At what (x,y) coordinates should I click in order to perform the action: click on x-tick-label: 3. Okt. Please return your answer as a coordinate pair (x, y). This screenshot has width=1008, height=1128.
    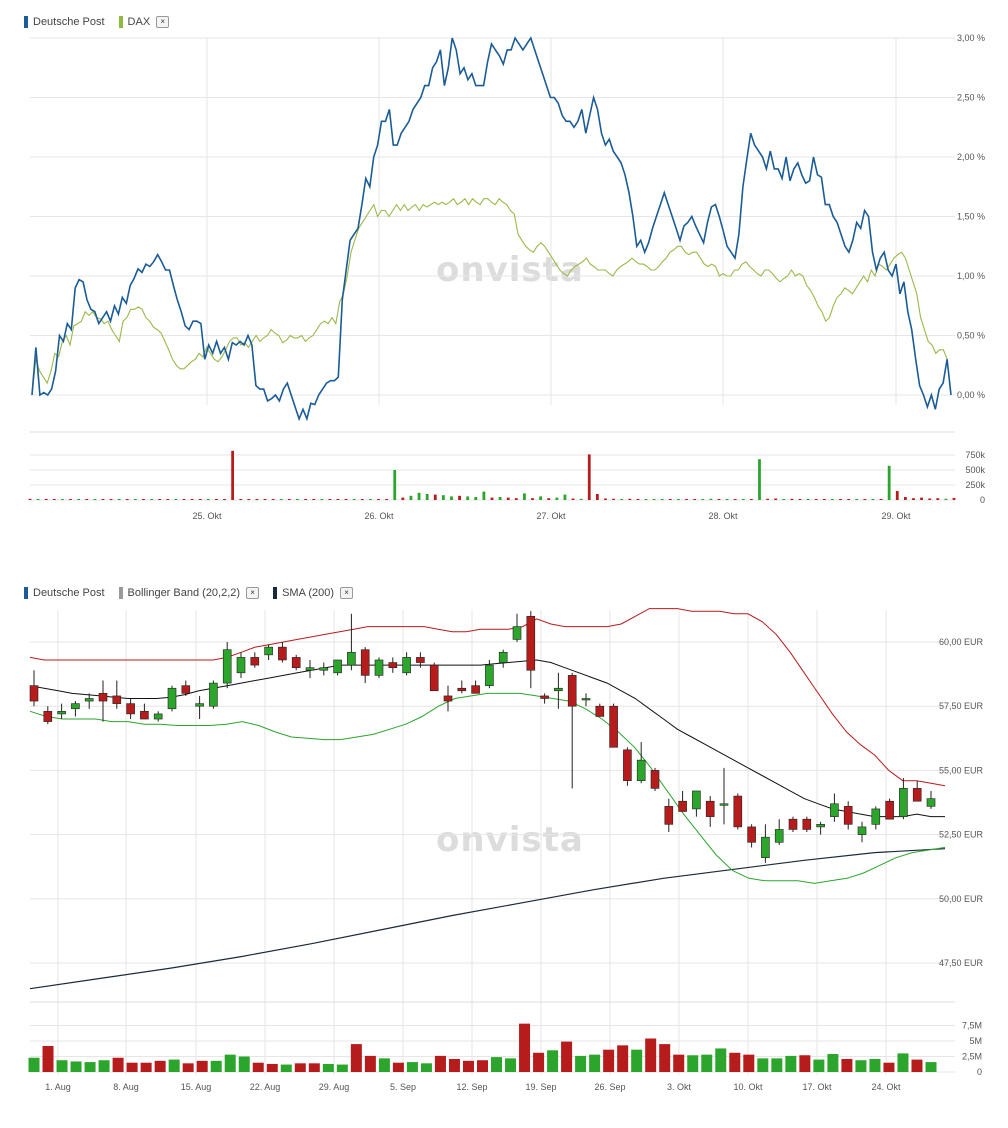
    Looking at the image, I should click on (679, 1087).